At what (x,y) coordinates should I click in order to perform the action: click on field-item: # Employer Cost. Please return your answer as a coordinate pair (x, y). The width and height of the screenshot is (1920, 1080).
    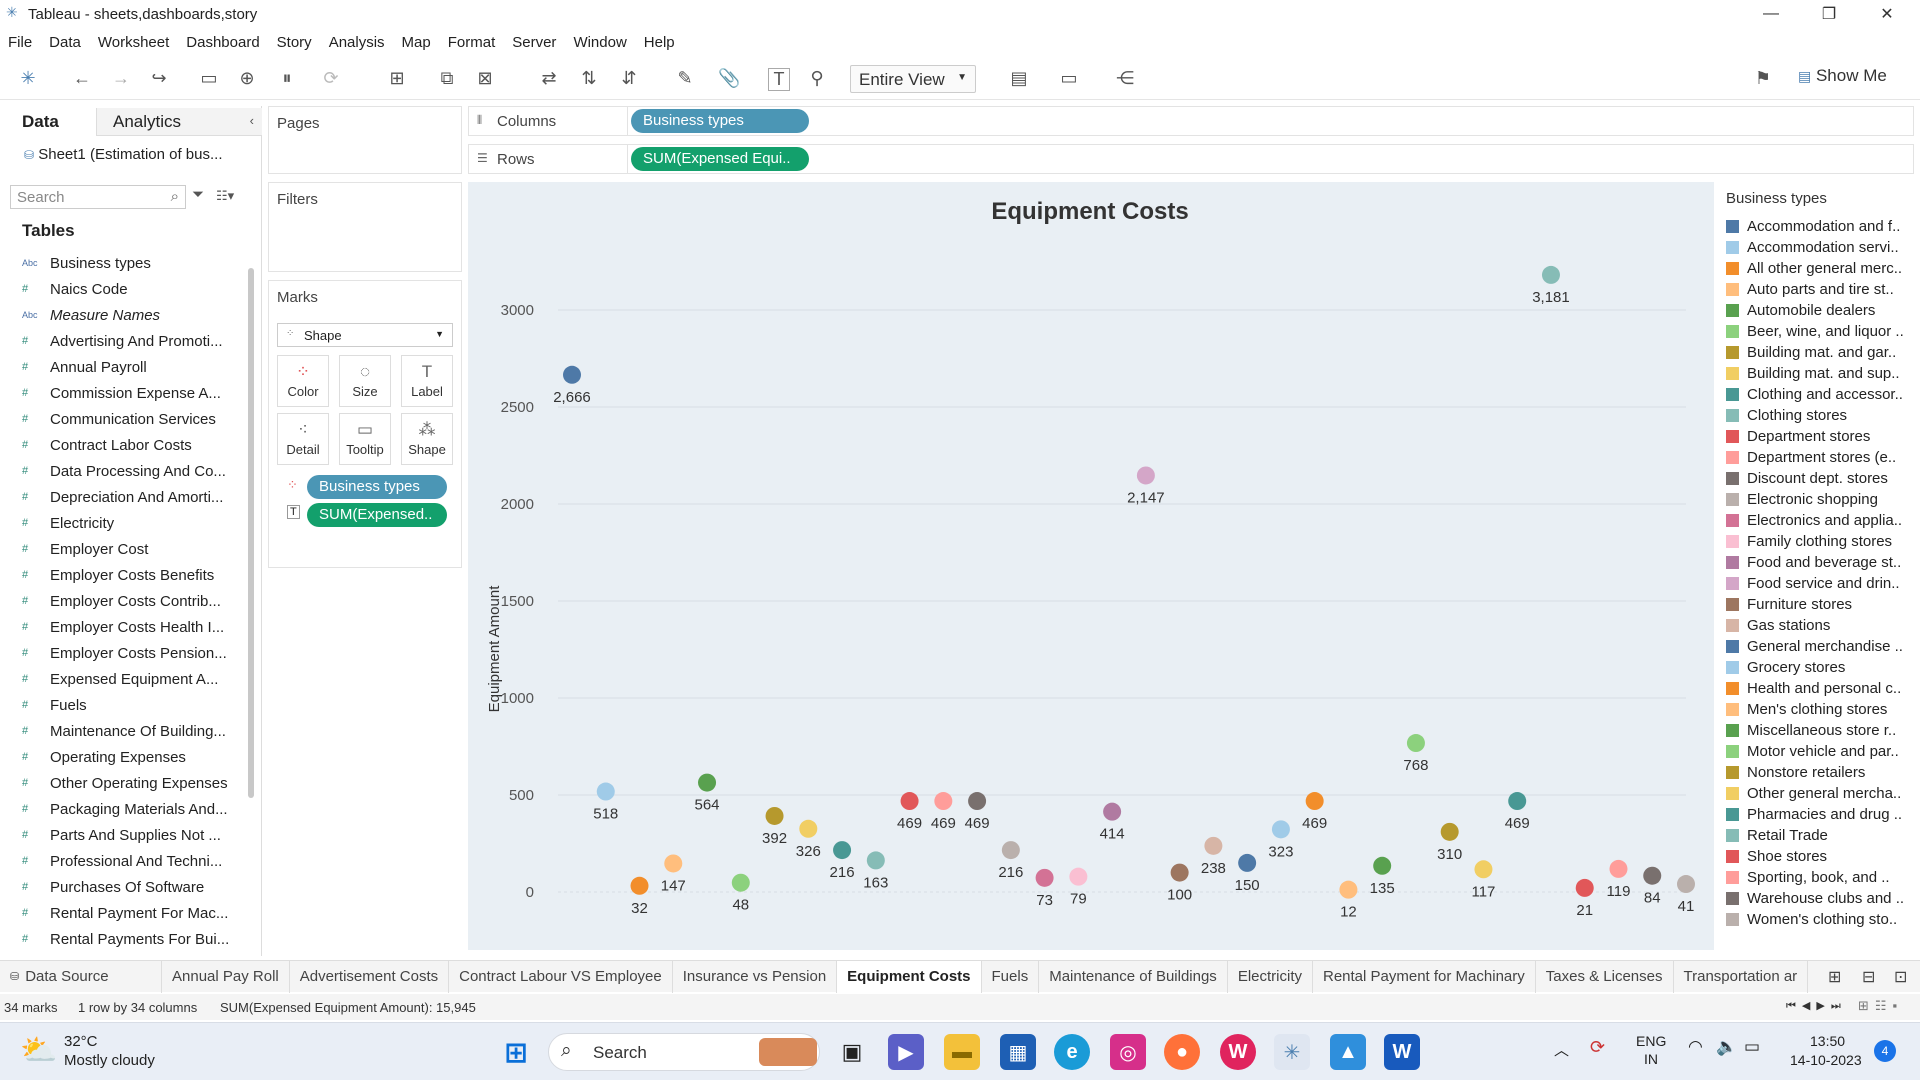
    Looking at the image, I should click on (130, 549).